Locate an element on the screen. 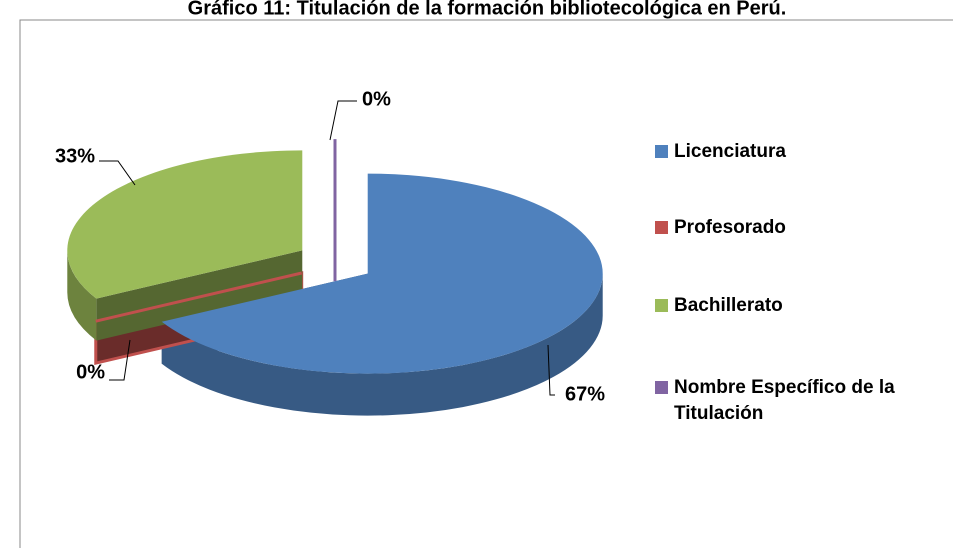 This screenshot has height=548, width=953. data-label: 67% is located at coordinates (585, 394).